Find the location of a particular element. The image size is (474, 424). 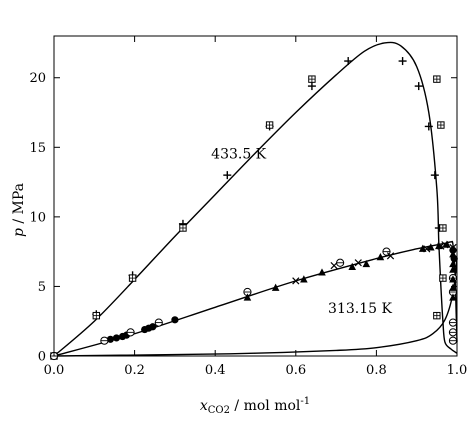

x-axis-label-unit: / mol mol is located at coordinates (265, 406).